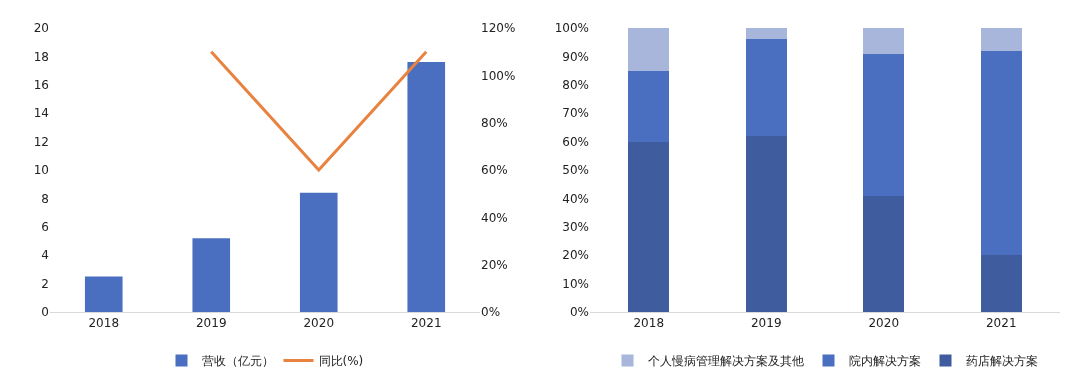 This screenshot has width=1080, height=392. I want to click on y-tick-label: 8, so click(45, 198).